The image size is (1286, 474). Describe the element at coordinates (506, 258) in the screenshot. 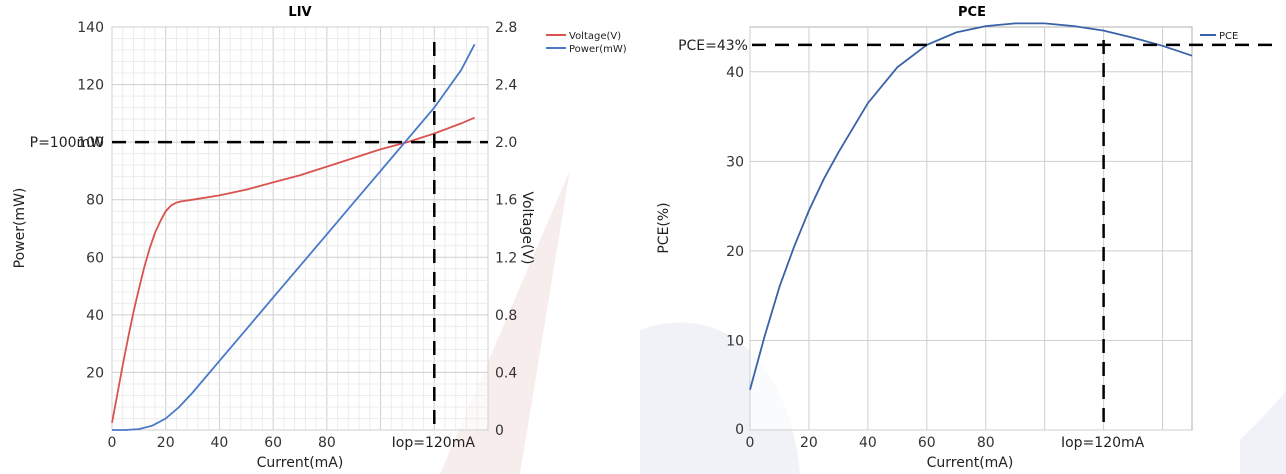

I see `liv-y-tick-label-right: 1.2` at that location.